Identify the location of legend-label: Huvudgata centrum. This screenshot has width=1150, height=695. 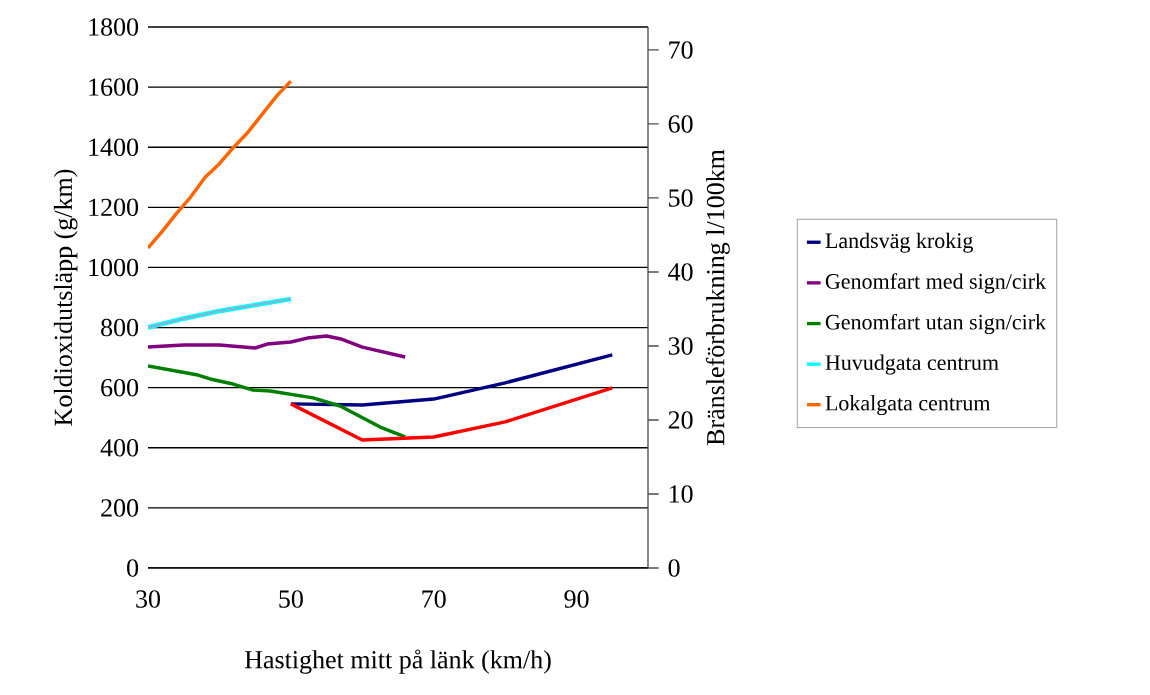
(912, 364).